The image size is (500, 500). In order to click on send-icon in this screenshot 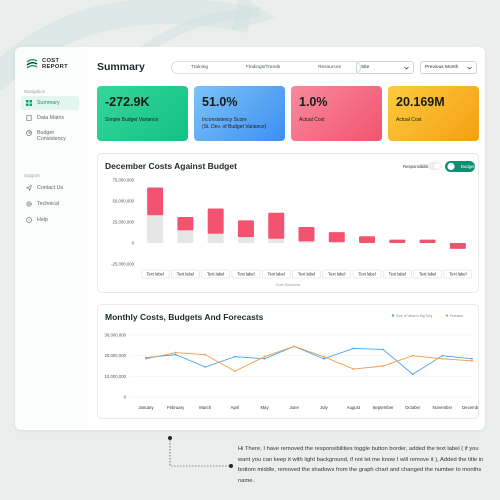, I will do `click(29, 188)`.